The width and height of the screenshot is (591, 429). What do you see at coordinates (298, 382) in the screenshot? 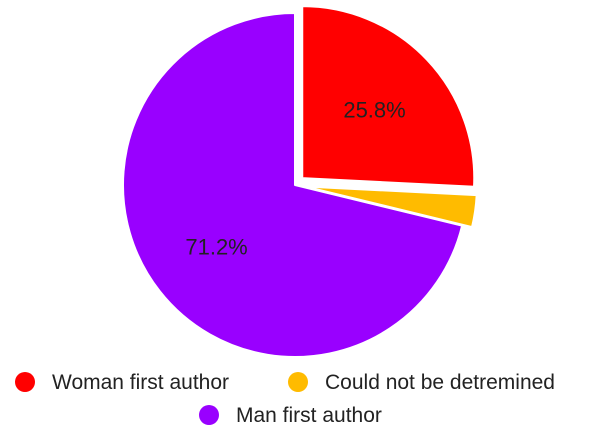
I see `legend-swatch-could-not-be-determined` at bounding box center [298, 382].